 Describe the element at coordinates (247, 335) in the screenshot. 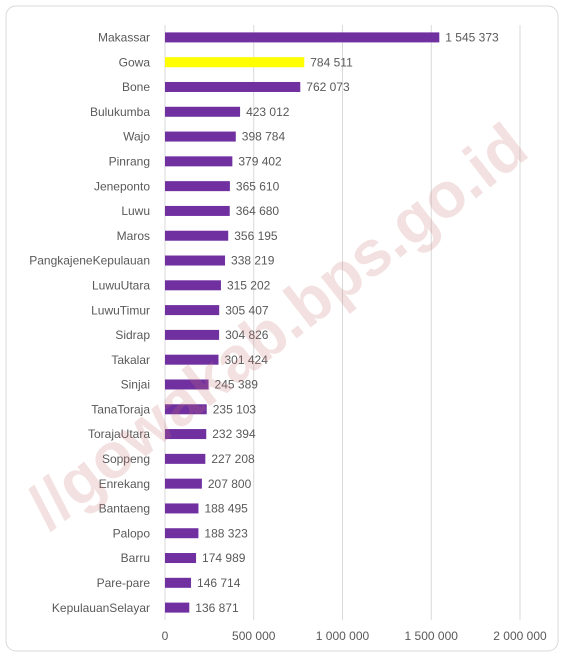

I see `value-label: 304 826` at that location.